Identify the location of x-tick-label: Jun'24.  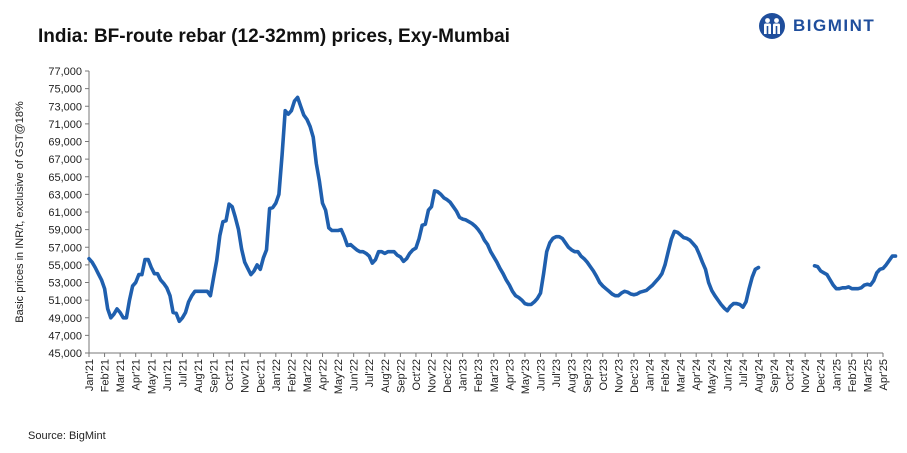
(728, 375).